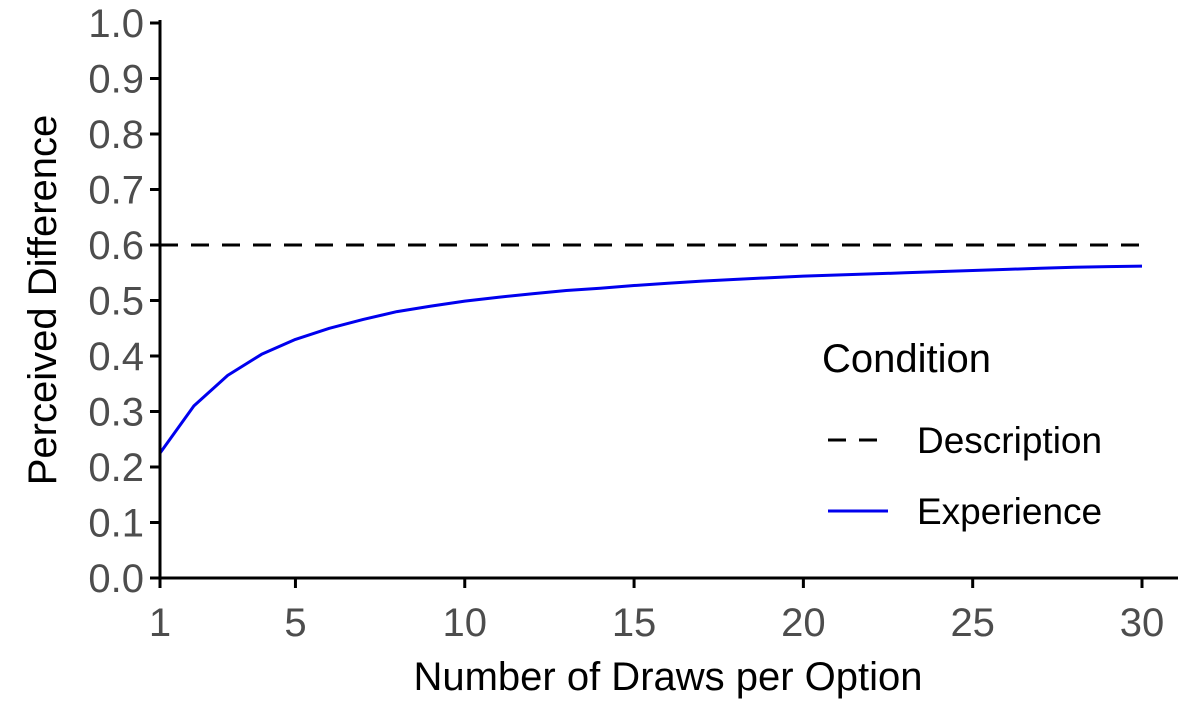 The image size is (1200, 720). I want to click on x-tick-label: 20, so click(803, 623).